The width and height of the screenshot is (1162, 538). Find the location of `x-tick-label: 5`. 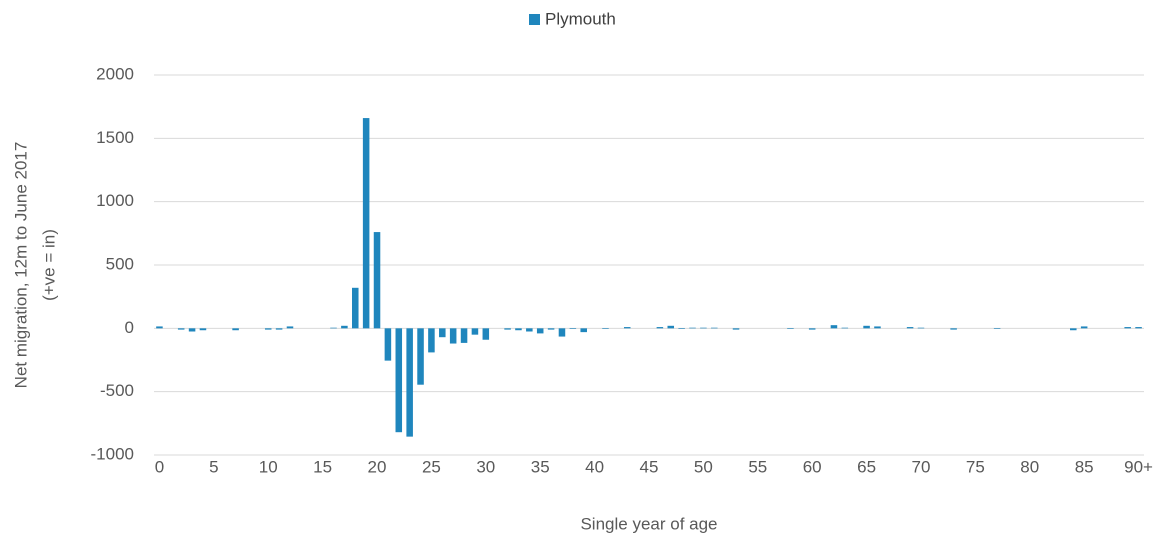

x-tick-label: 5 is located at coordinates (213, 466).